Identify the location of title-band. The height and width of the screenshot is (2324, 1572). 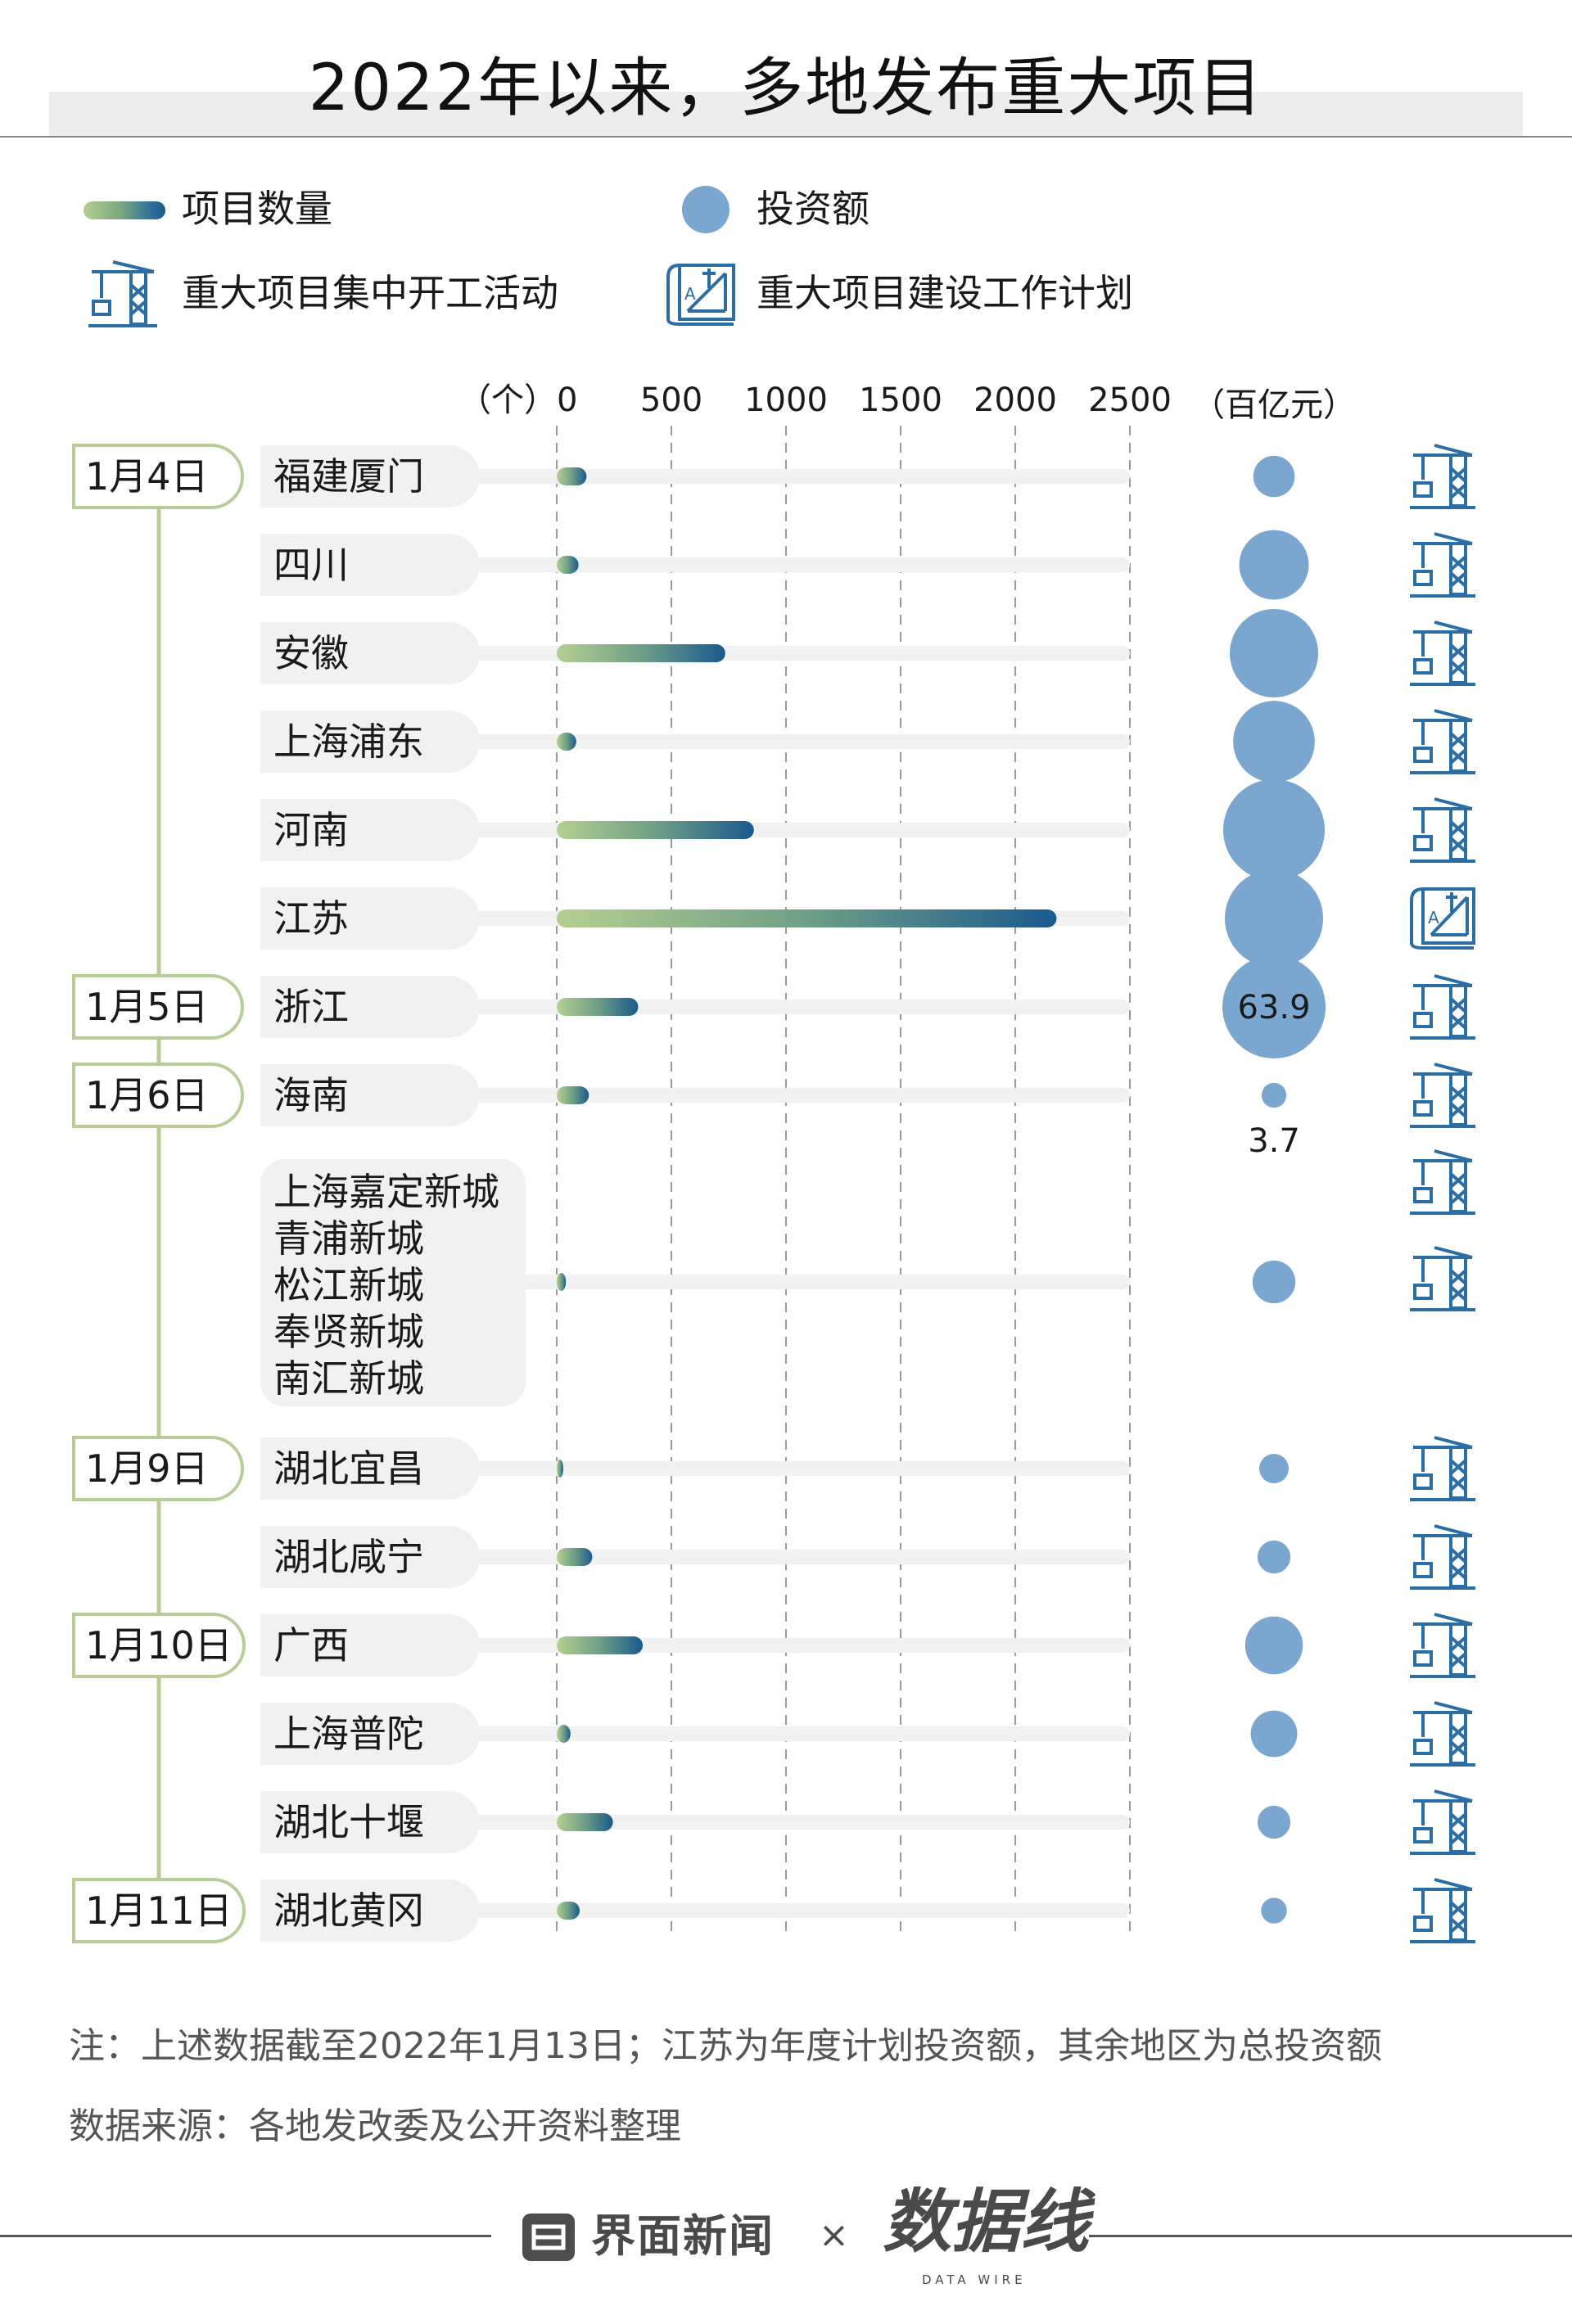
(786, 114).